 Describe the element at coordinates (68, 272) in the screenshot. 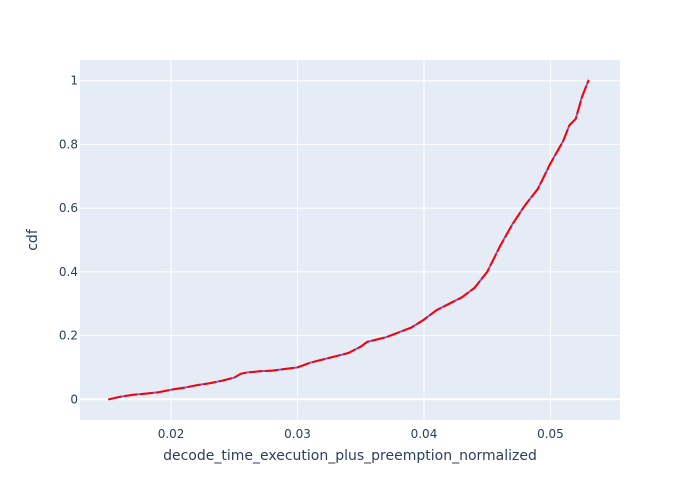

I see `y-tick-label: 0.4` at that location.